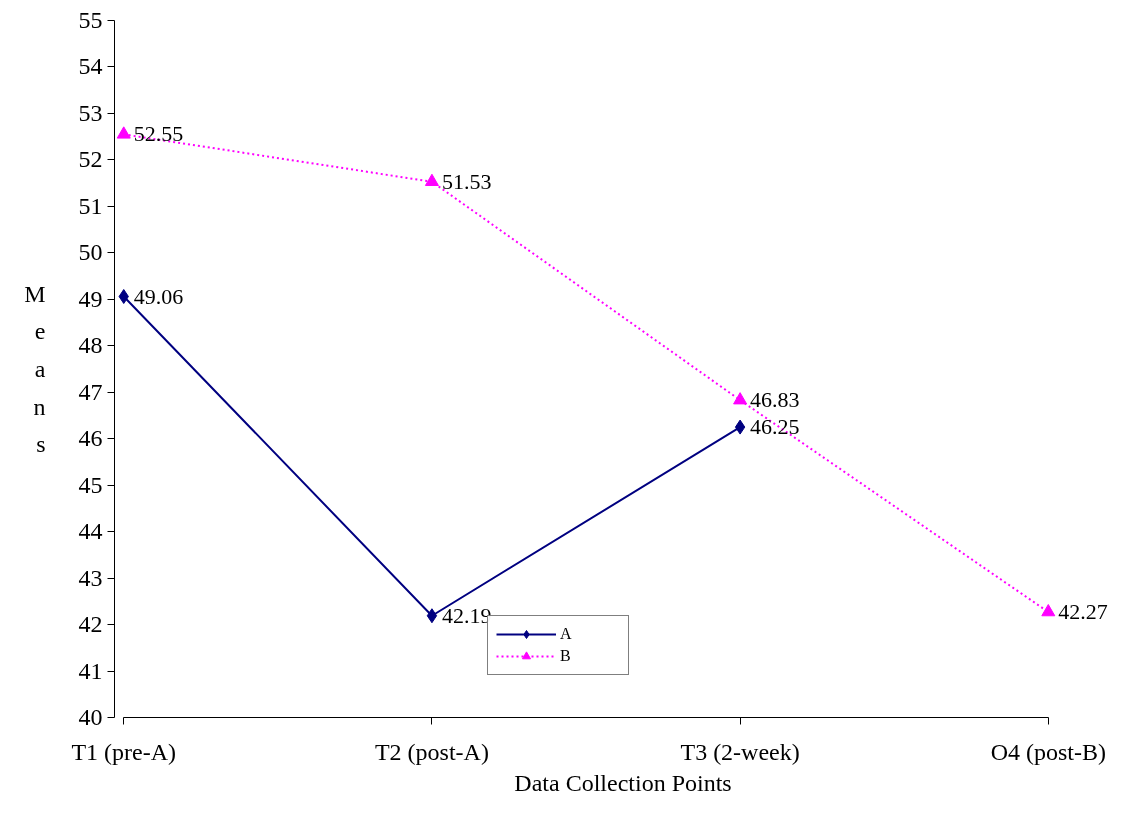 This screenshot has height=817, width=1135. Describe the element at coordinates (90, 112) in the screenshot. I see `y-tick-label: 53` at that location.